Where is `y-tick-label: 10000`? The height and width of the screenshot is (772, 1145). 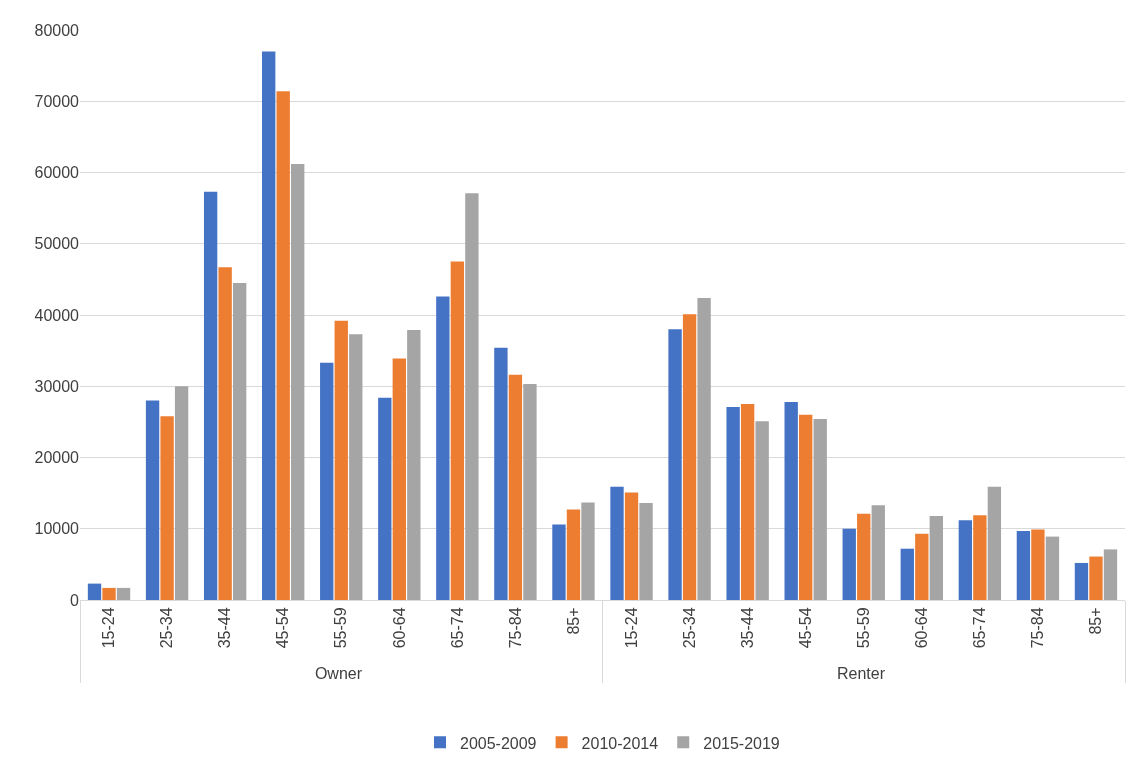
y-tick-label: 10000 is located at coordinates (57, 529).